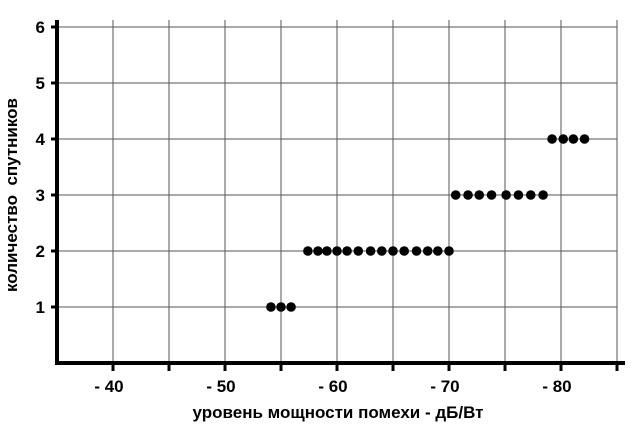 The width and height of the screenshot is (635, 432). Describe the element at coordinates (332, 386) in the screenshot. I see `x-tick-label: - 60` at that location.